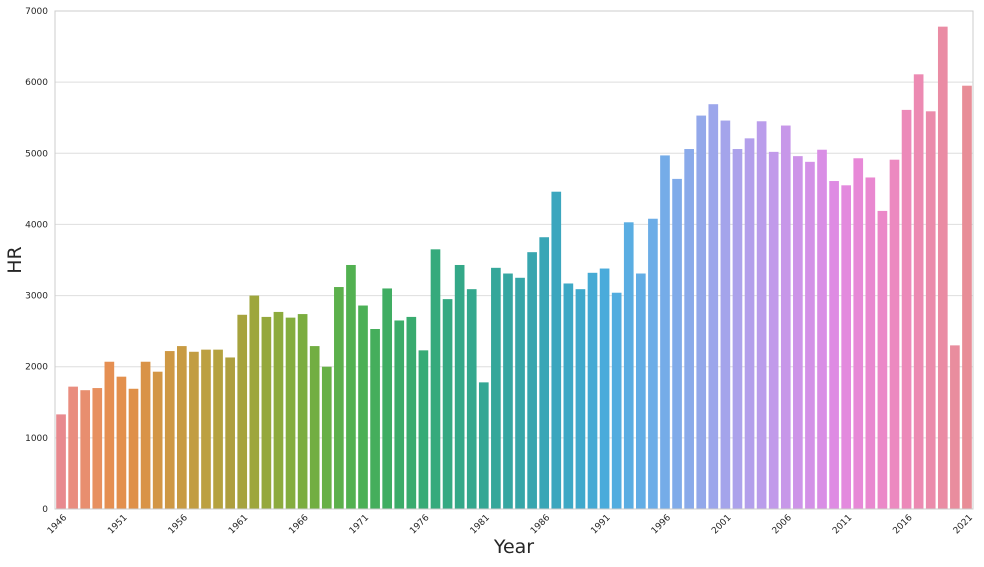  What do you see at coordinates (36, 297) in the screenshot?
I see `y-tick-label: 3000` at bounding box center [36, 297].